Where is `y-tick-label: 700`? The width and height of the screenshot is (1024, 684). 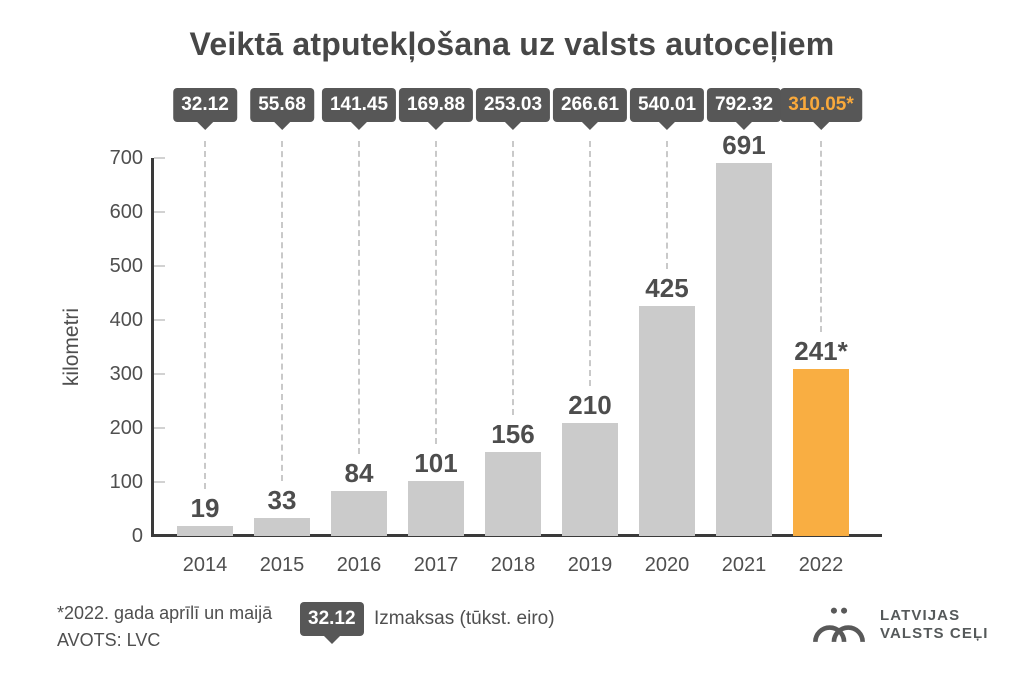 y-tick-label: 700 is located at coordinates (126, 158).